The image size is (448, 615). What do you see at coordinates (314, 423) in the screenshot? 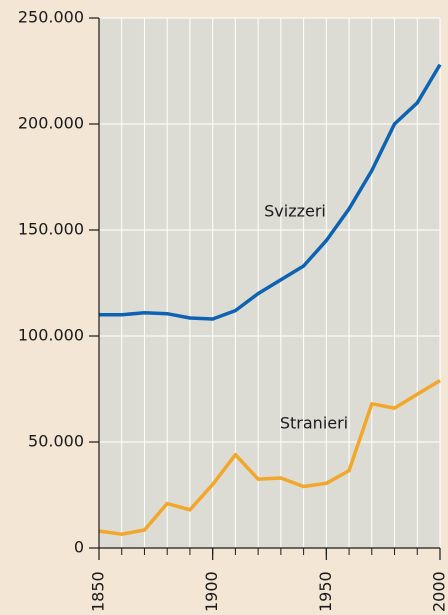
I see `series-label: Stranieri` at bounding box center [314, 423].